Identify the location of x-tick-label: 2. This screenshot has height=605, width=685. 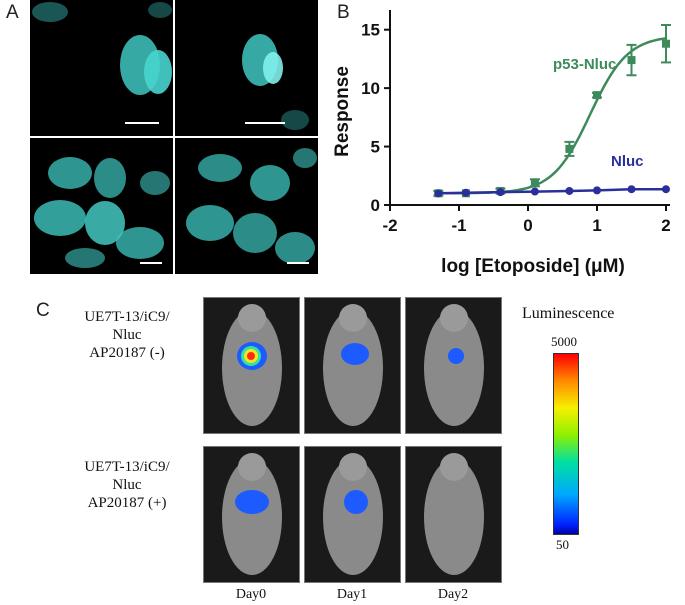
(665, 225).